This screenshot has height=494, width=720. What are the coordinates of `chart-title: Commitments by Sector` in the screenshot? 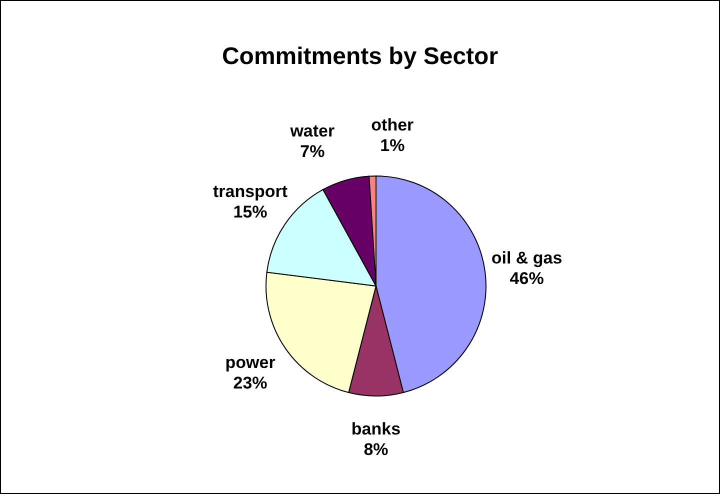 It's located at (360, 57).